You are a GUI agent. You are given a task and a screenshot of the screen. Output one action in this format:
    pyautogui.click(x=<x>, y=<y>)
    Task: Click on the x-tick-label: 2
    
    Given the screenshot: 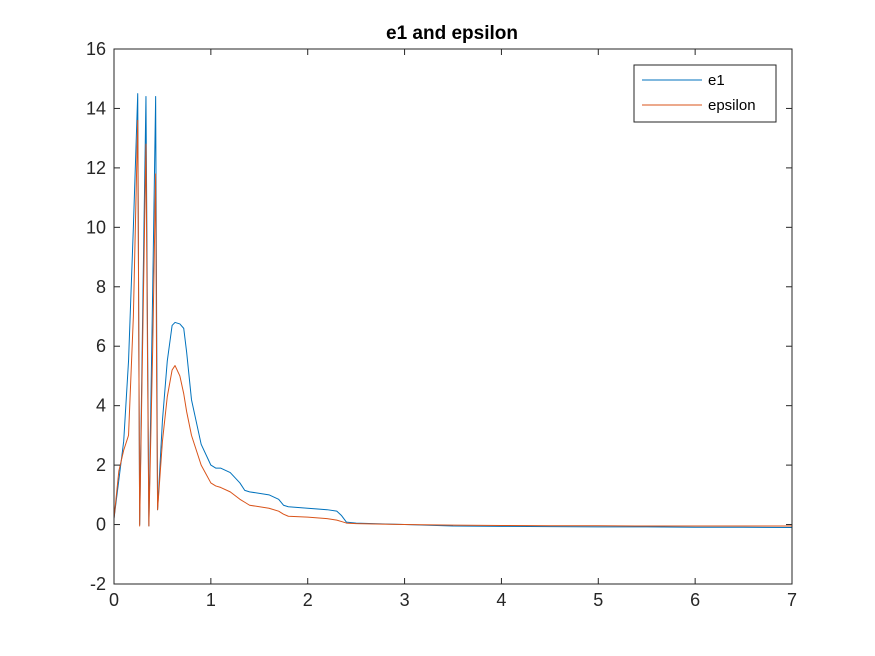 What is the action you would take?
    pyautogui.click(x=308, y=600)
    